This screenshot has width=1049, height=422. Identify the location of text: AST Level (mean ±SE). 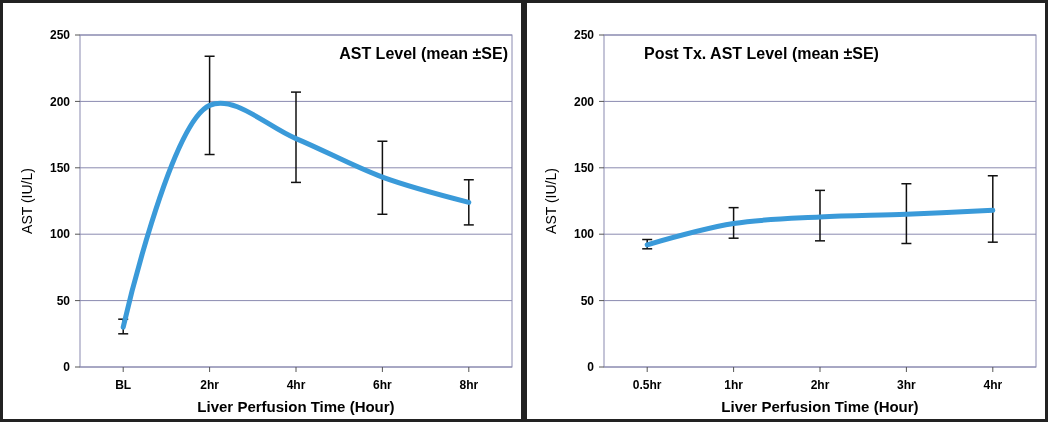
(423, 53).